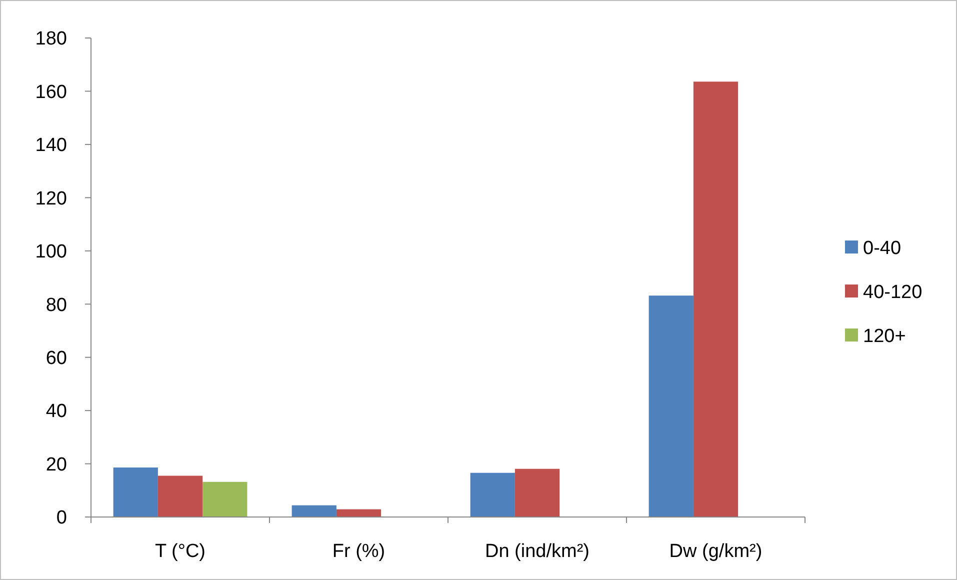  I want to click on y-tick-label: 60, so click(56, 358).